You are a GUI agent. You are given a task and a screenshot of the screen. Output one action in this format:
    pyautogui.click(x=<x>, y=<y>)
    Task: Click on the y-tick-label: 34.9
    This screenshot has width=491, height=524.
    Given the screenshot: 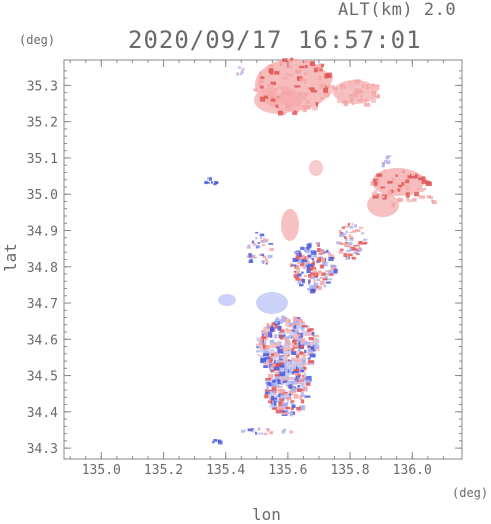 What is the action you would take?
    pyautogui.click(x=42, y=231)
    